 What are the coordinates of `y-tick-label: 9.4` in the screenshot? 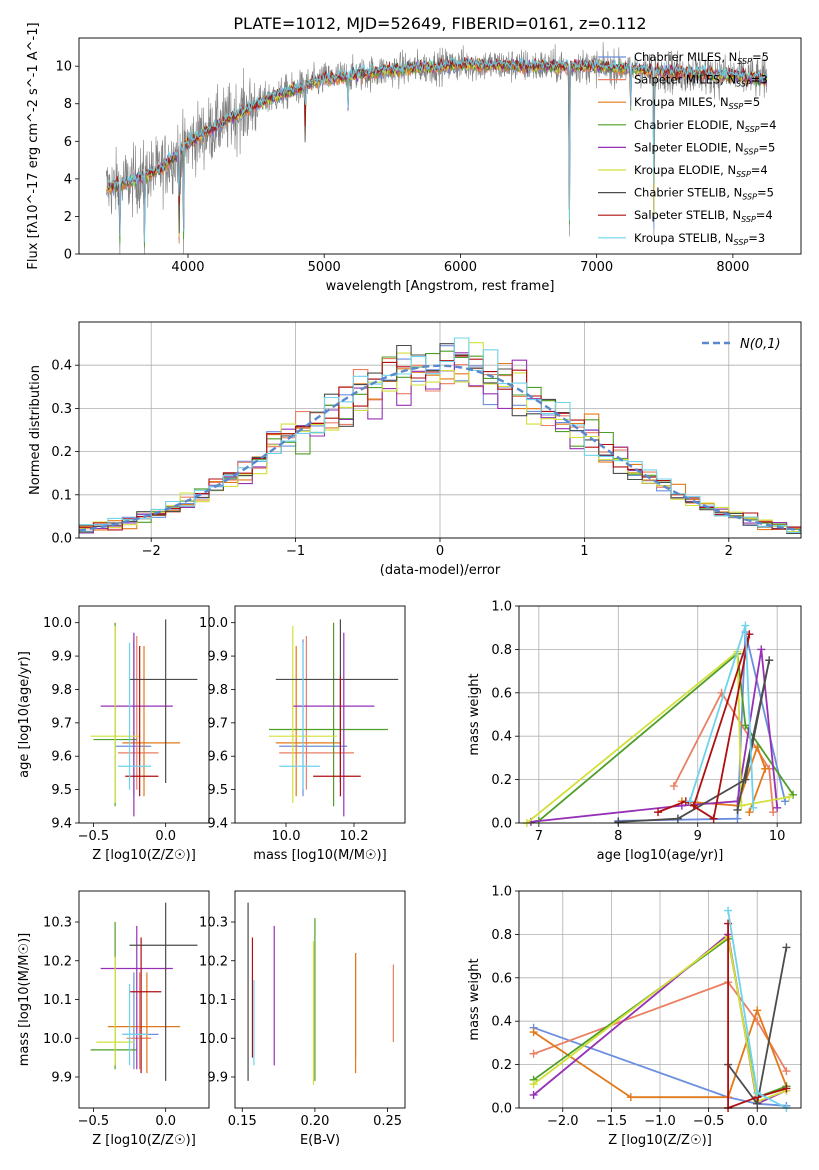 It's located at (61, 824).